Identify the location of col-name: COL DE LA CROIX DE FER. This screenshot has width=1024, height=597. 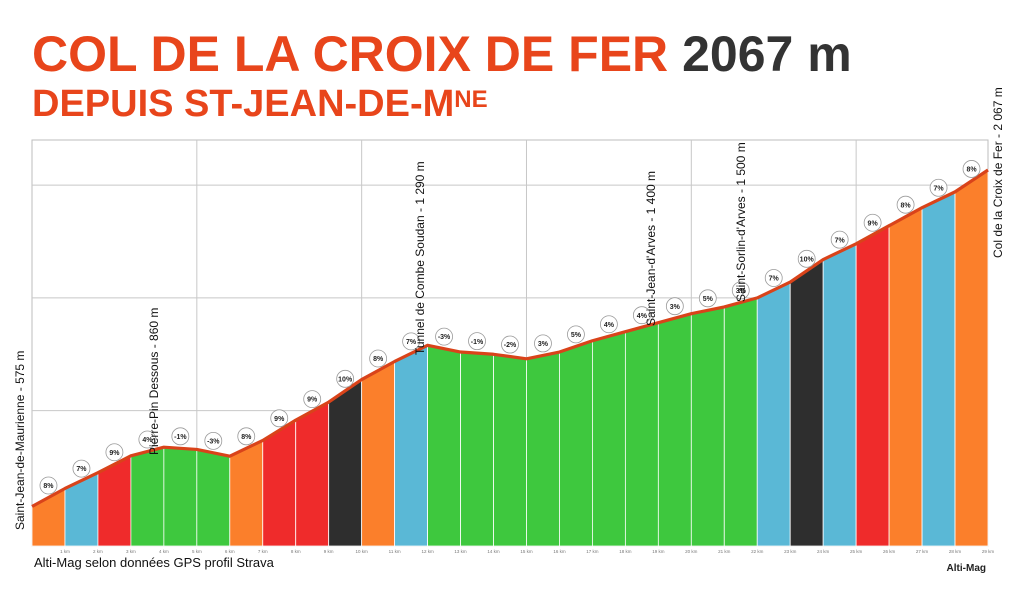
(350, 54).